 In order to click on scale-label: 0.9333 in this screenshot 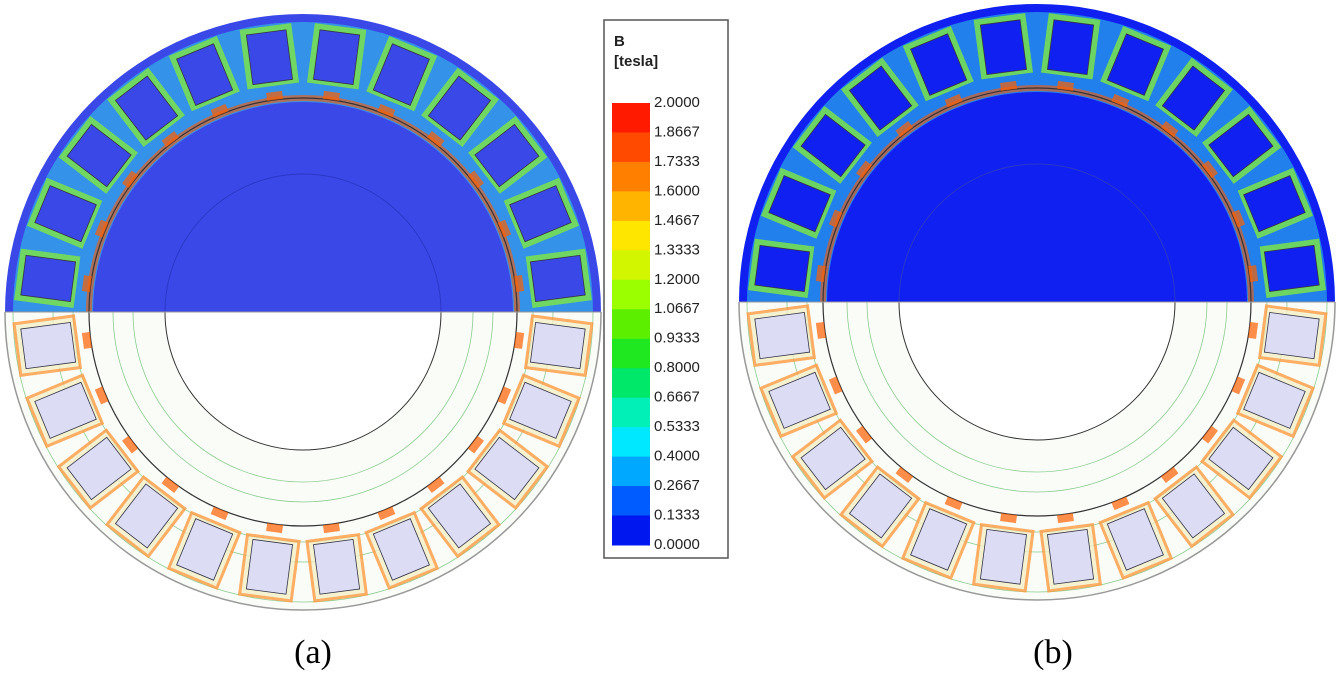, I will do `click(677, 338)`.